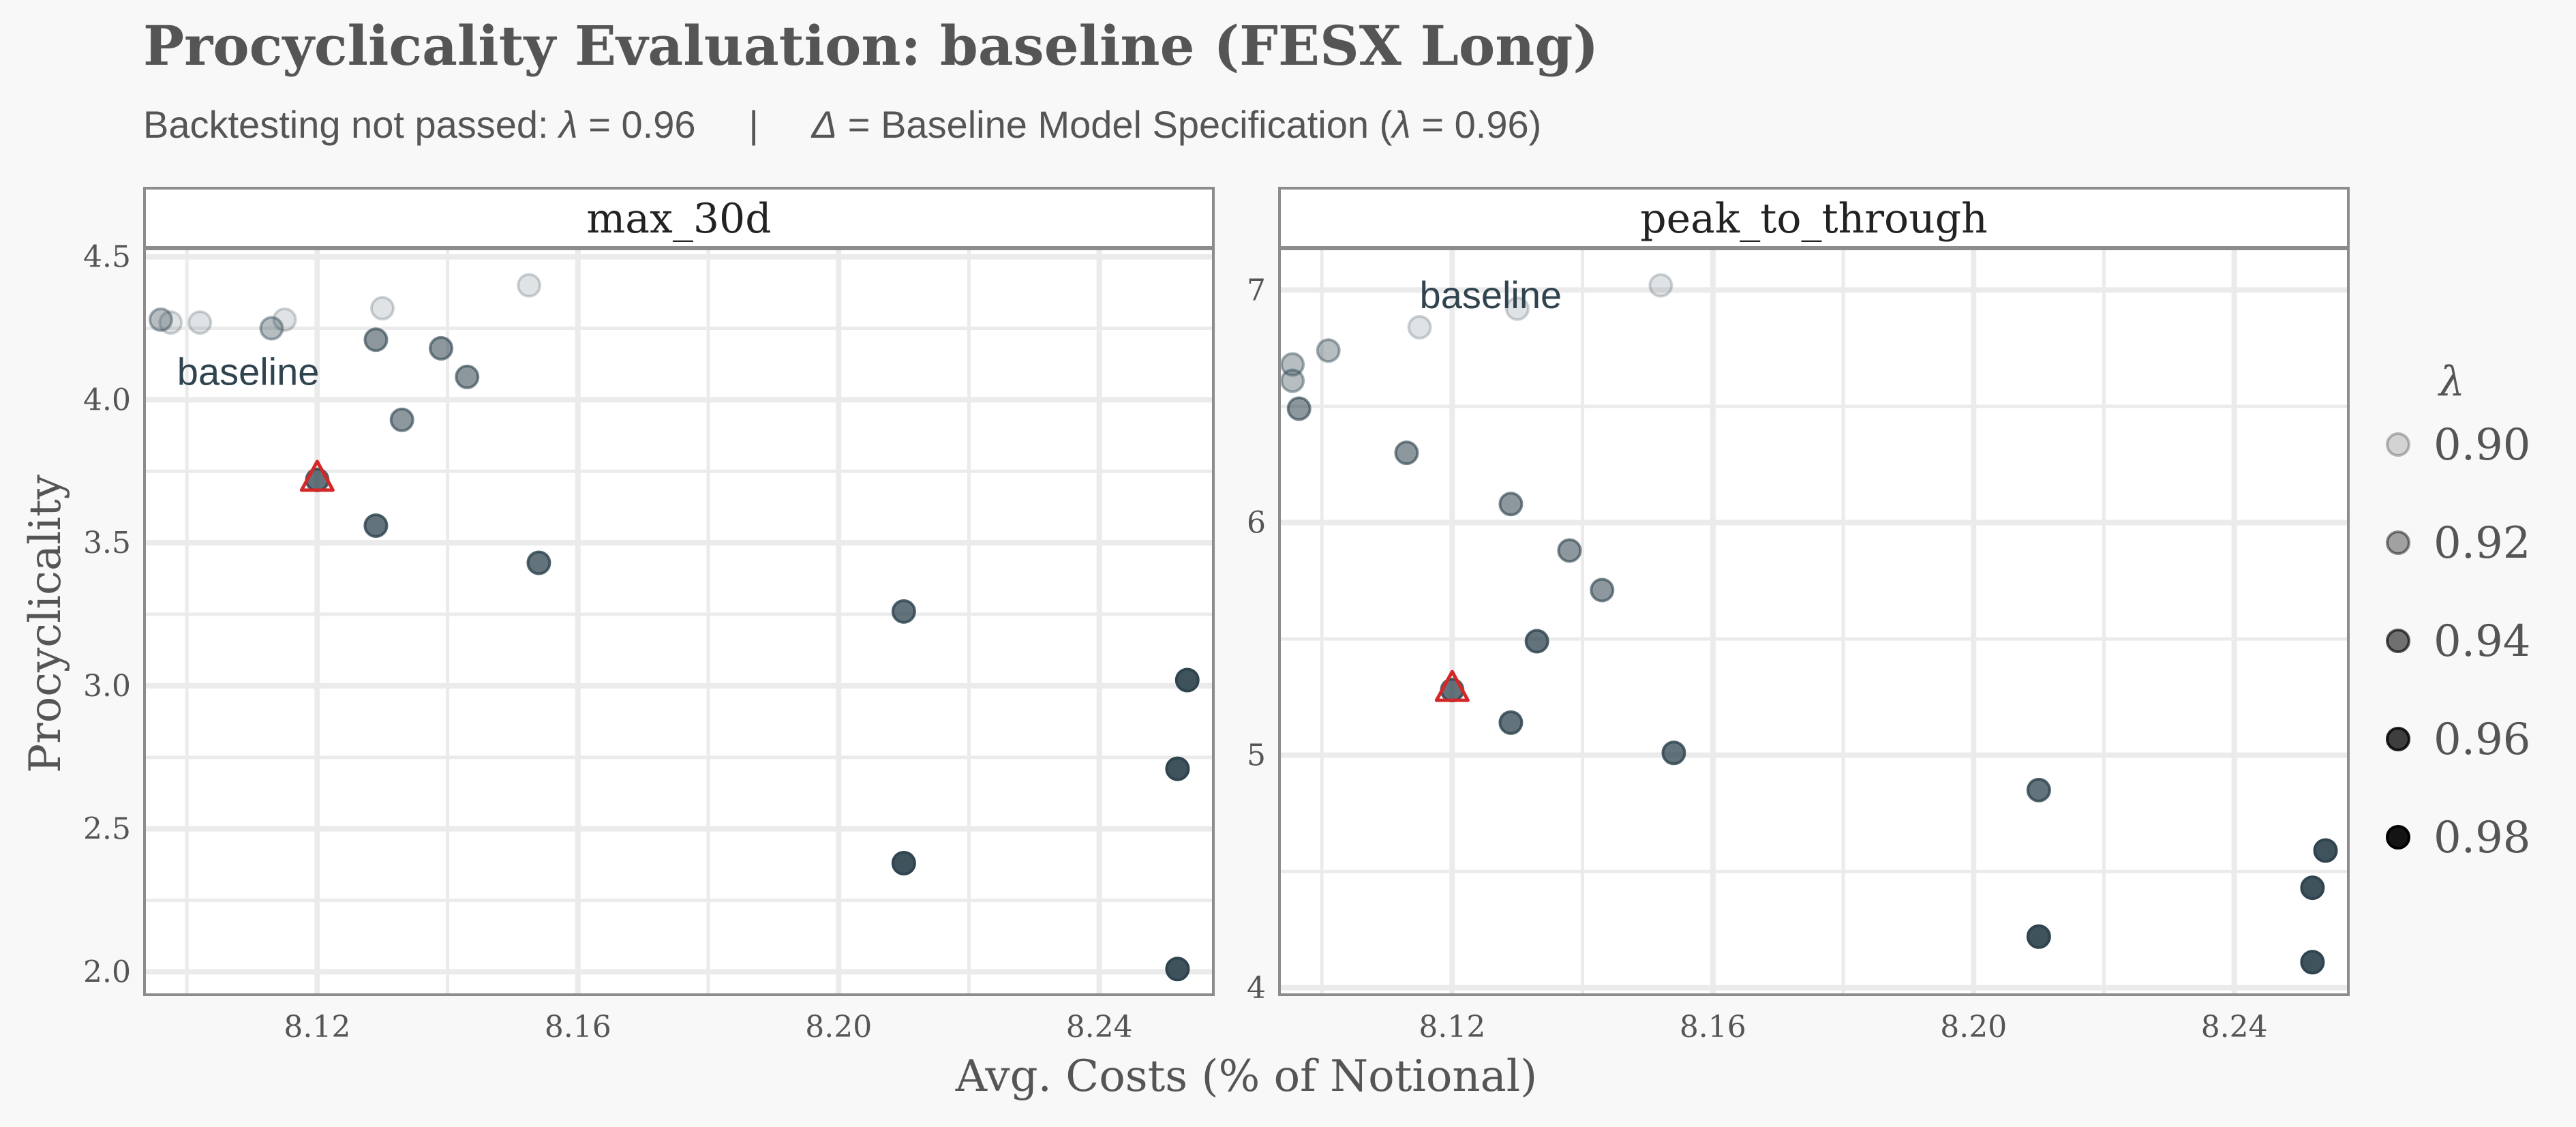  I want to click on y-tick-label: 3.0, so click(107, 686).